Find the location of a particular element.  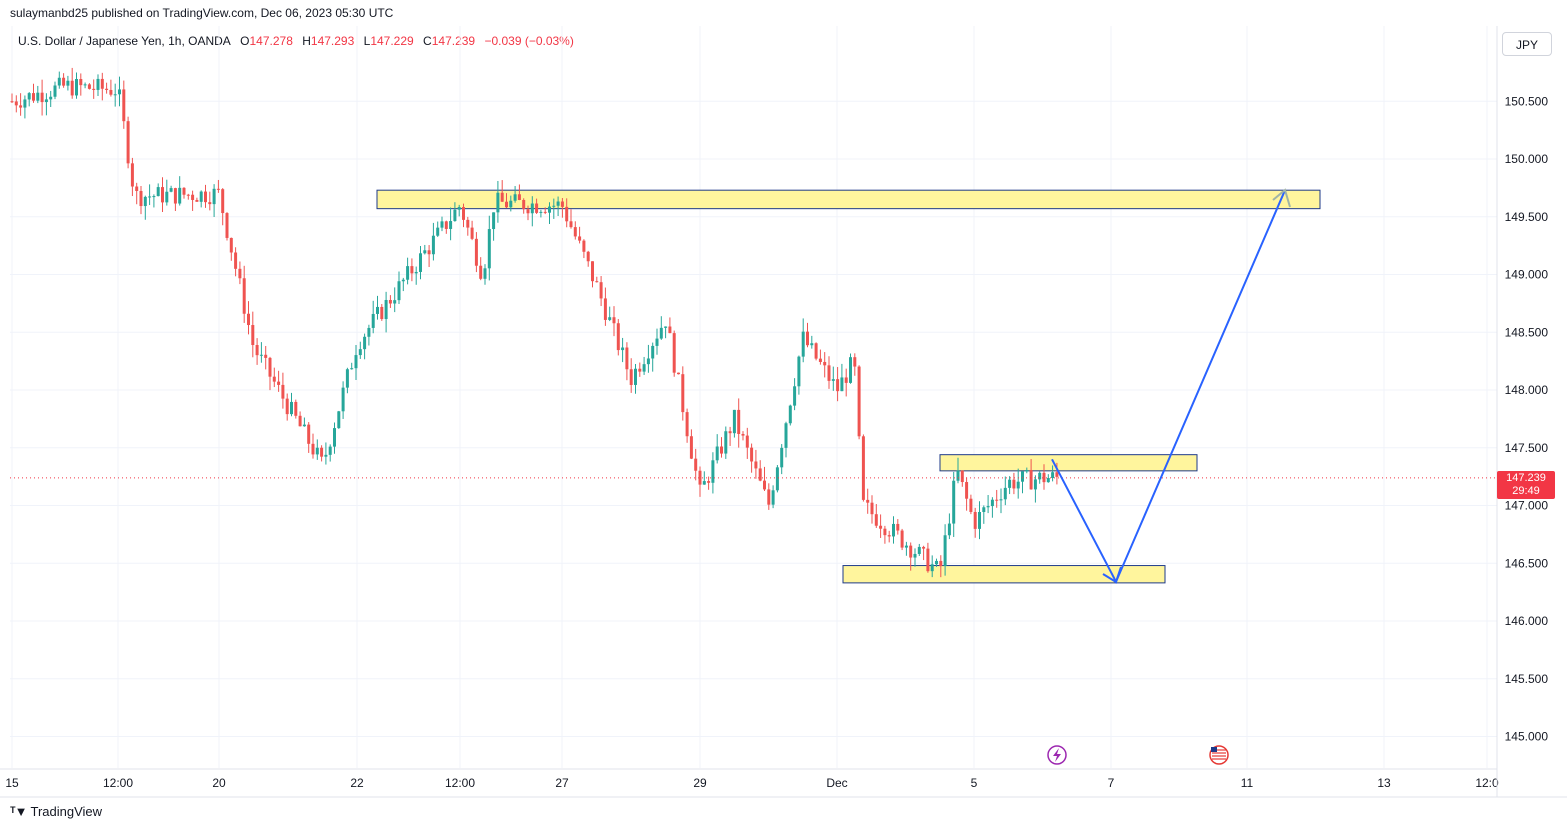

zone-mid is located at coordinates (1068, 463).